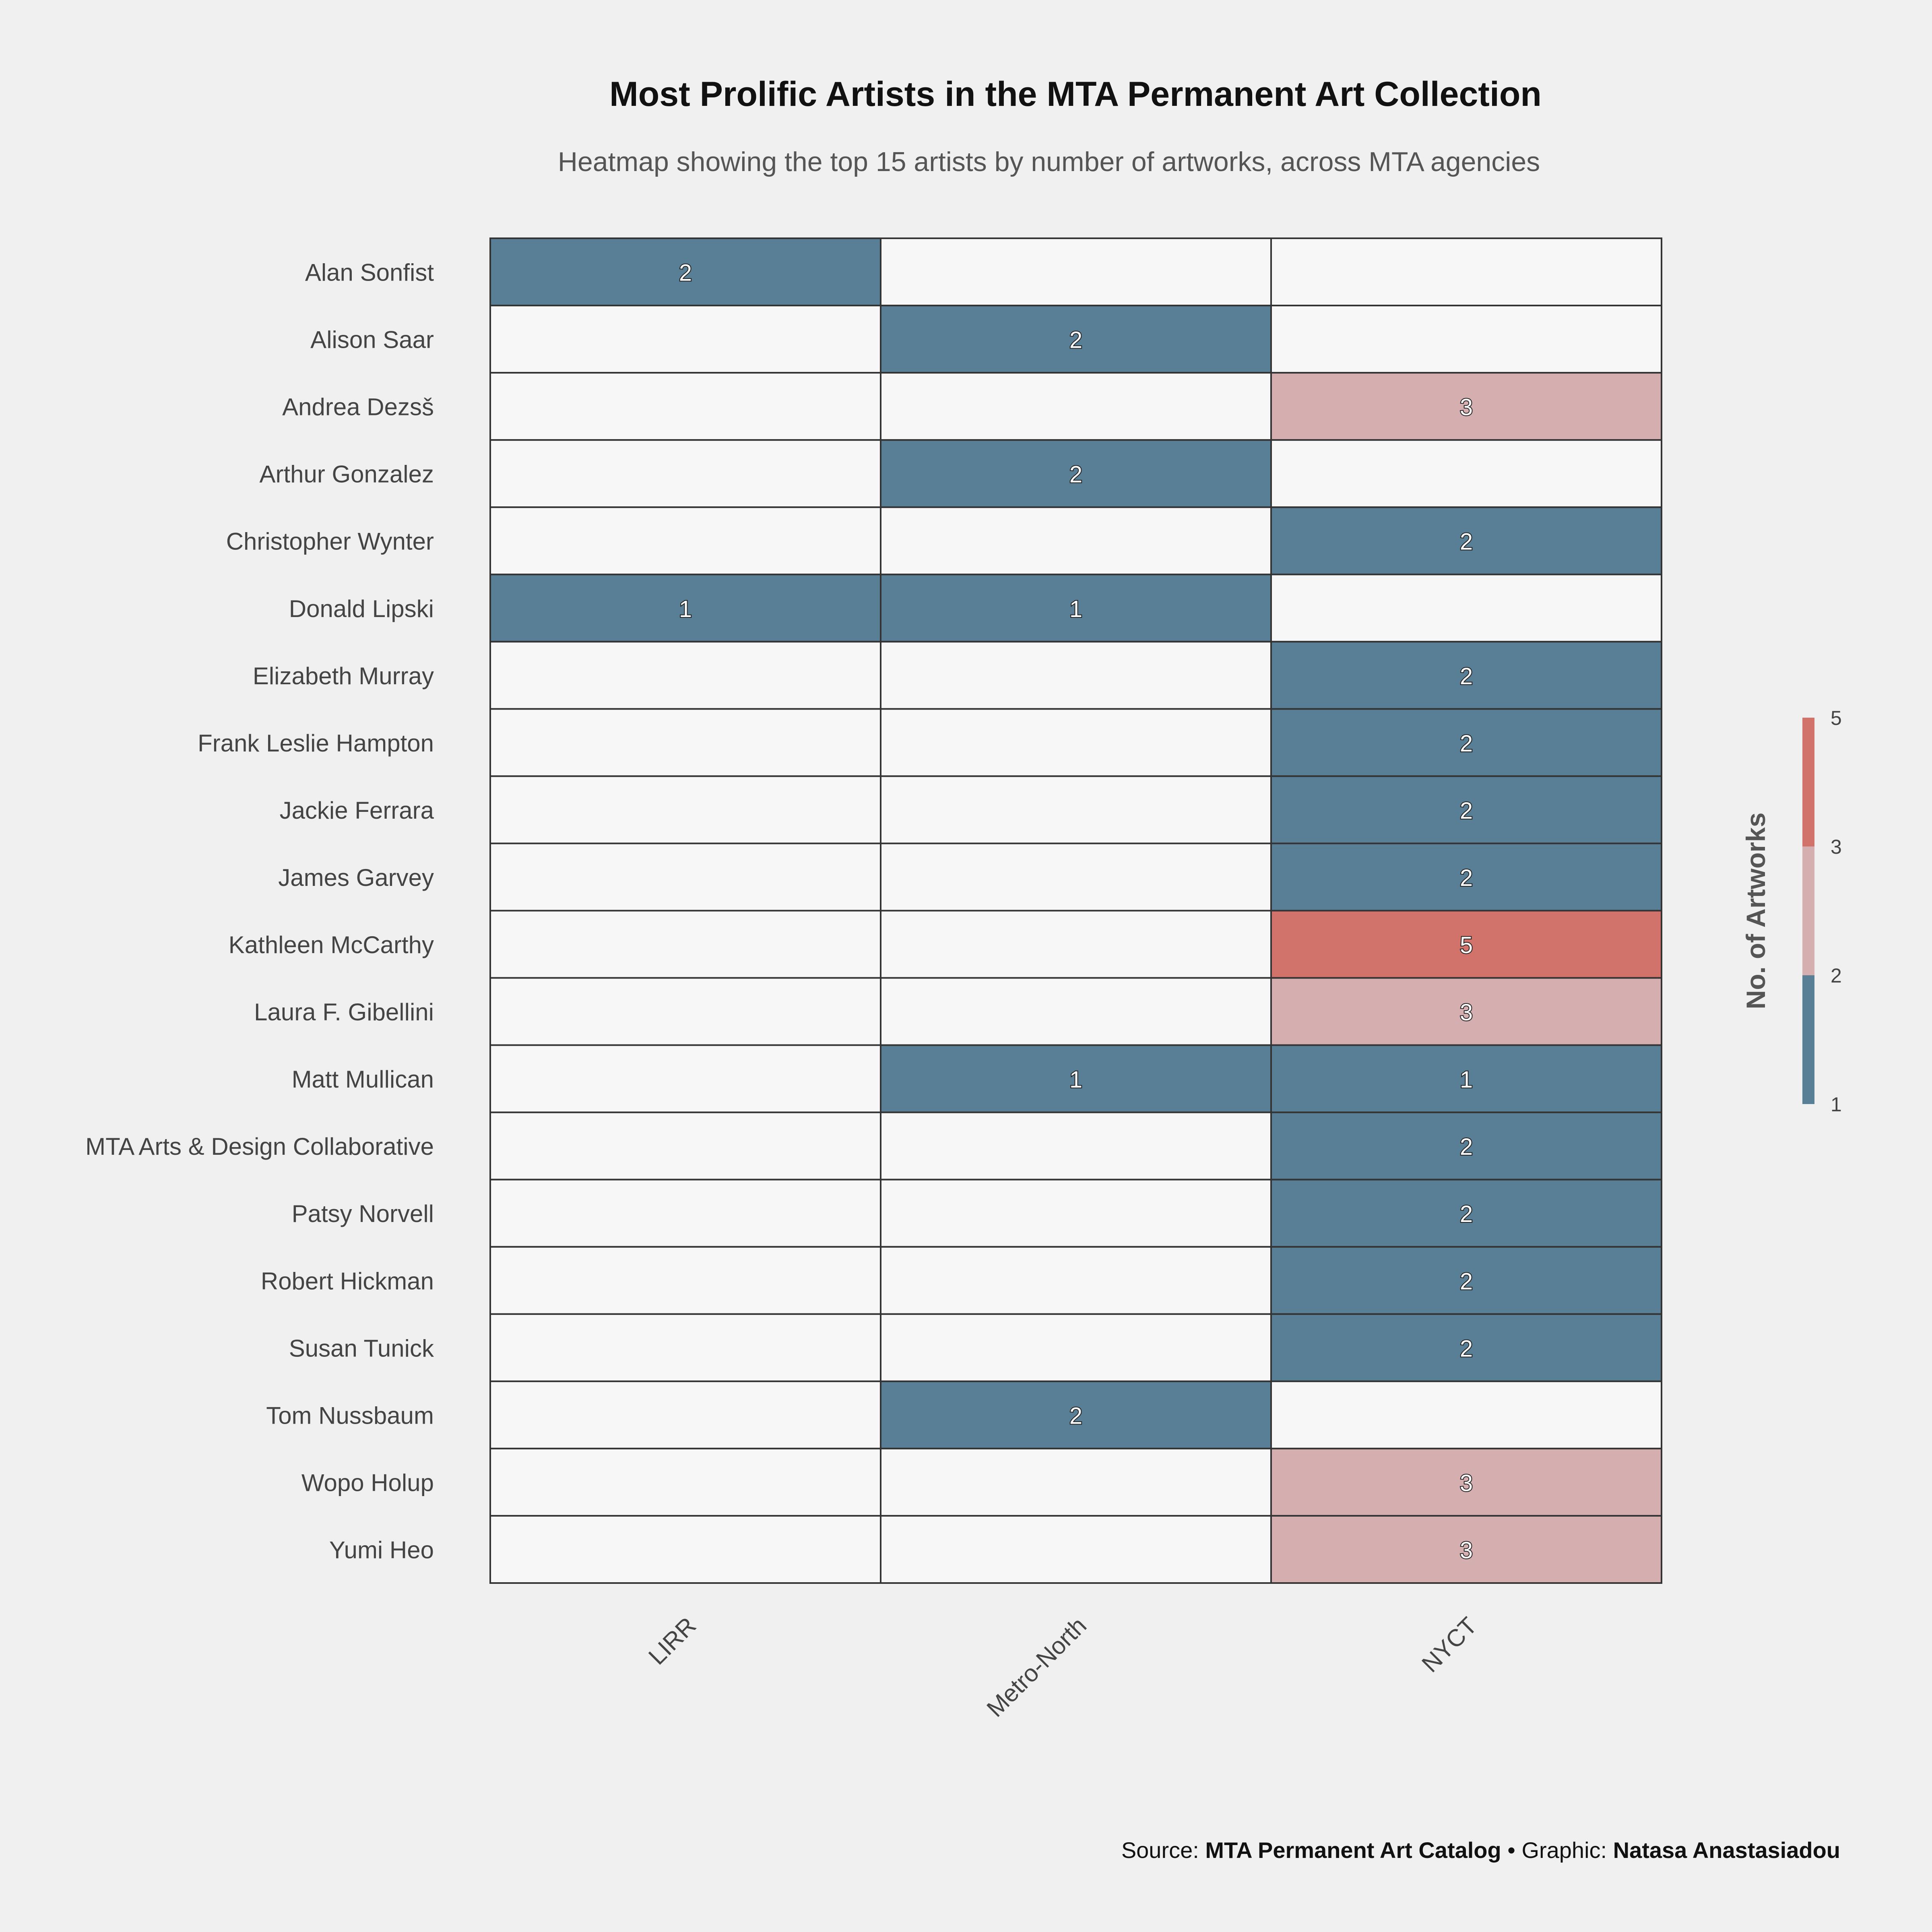 The height and width of the screenshot is (1932, 1932). Describe the element at coordinates (363, 1213) in the screenshot. I see `y-tick-label: Patsy Norvell` at that location.